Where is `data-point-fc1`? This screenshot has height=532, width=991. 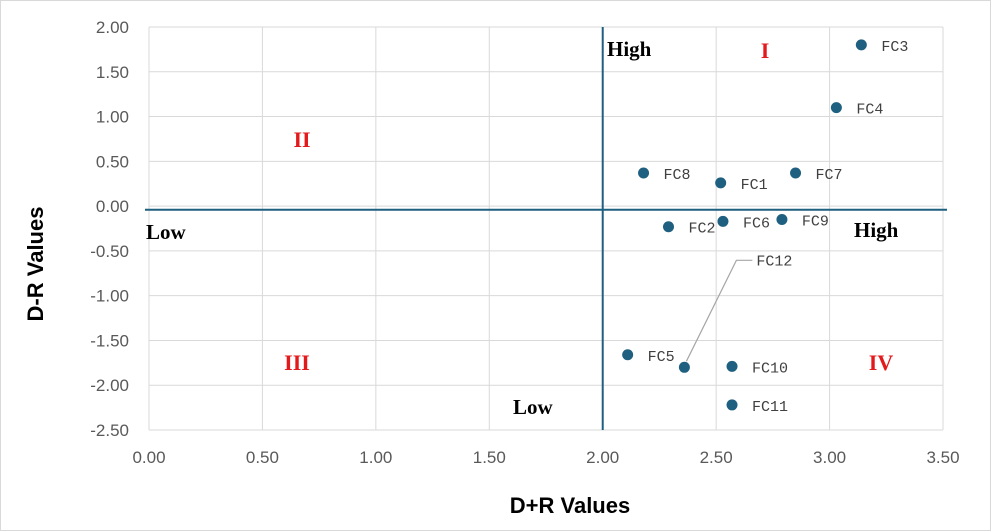
data-point-fc1 is located at coordinates (721, 183).